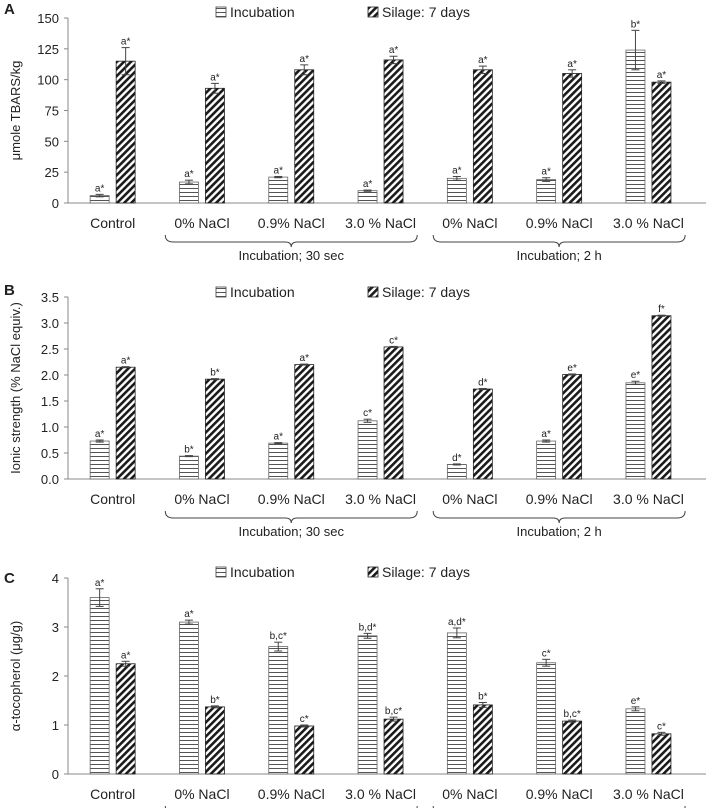 This screenshot has height=808, width=708. Describe the element at coordinates (52, 141) in the screenshot. I see `y-tick-label: 50` at that location.